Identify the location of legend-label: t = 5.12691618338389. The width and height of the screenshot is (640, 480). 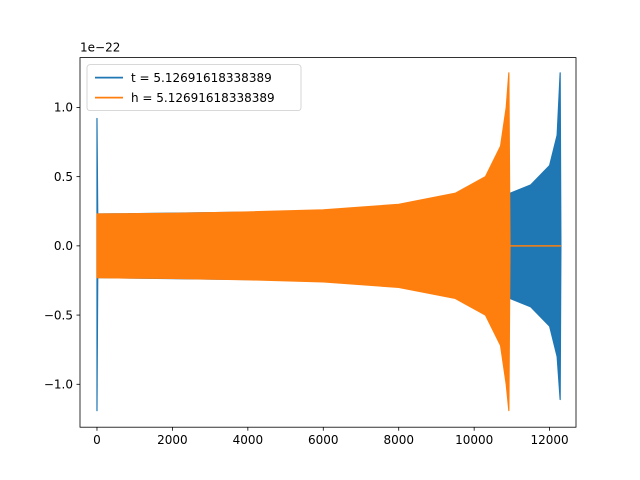
(201, 78).